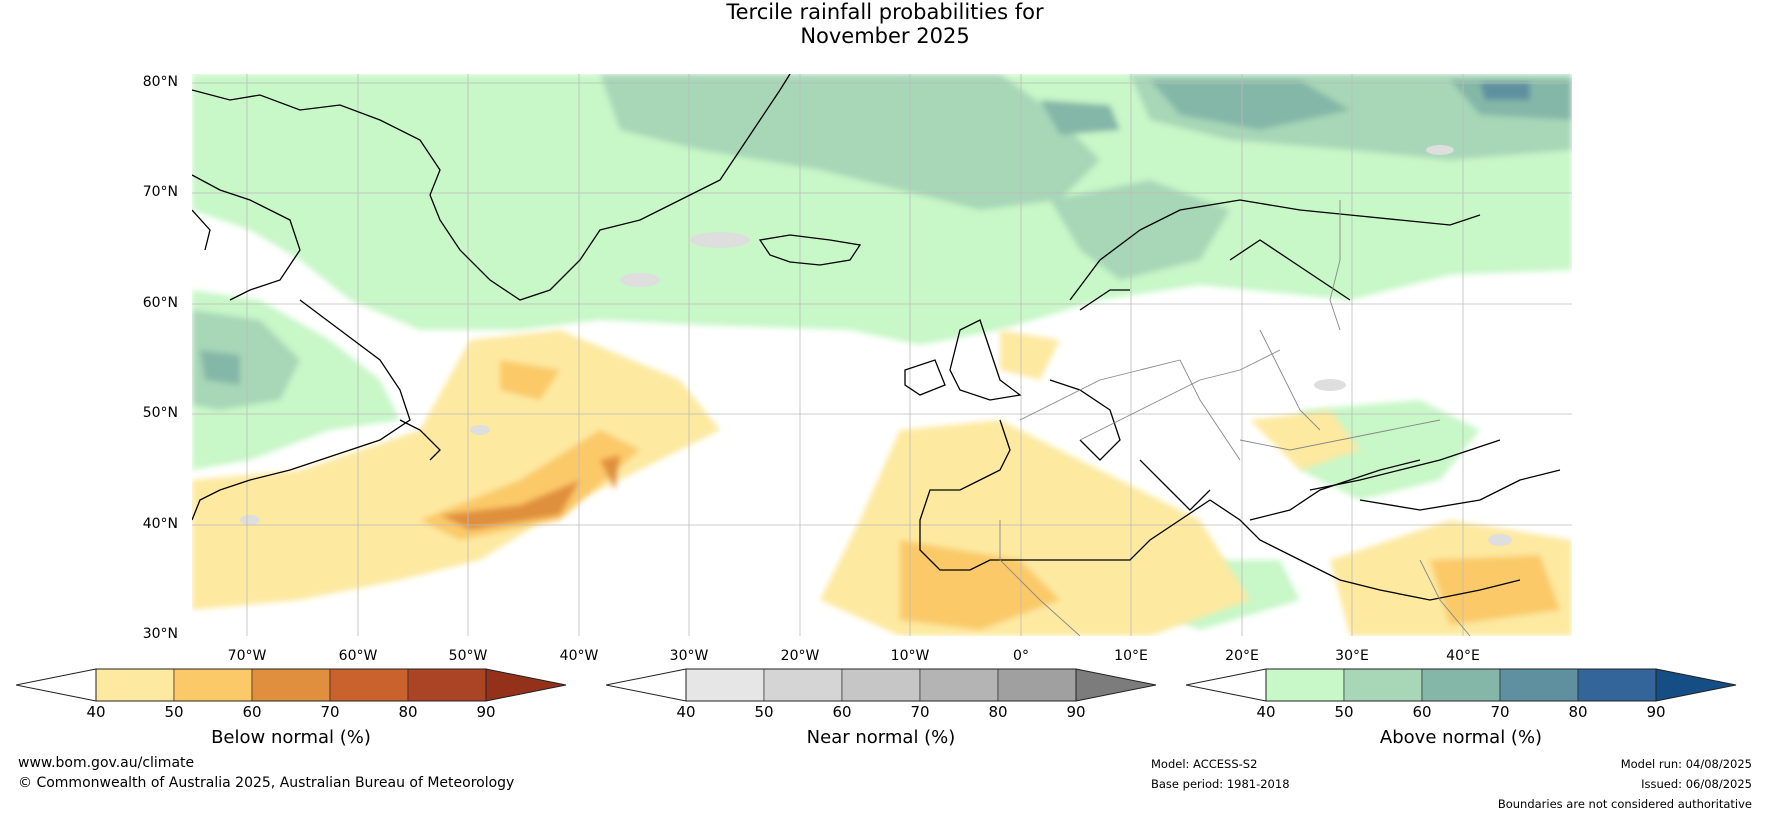  Describe the element at coordinates (1204, 764) in the screenshot. I see `footer-model: Model: ACCESS-S2` at that location.